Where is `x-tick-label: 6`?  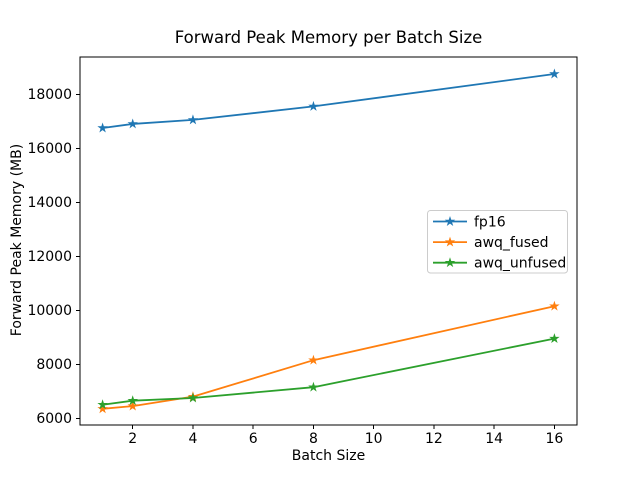 x-tick-label: 6 is located at coordinates (253, 439).